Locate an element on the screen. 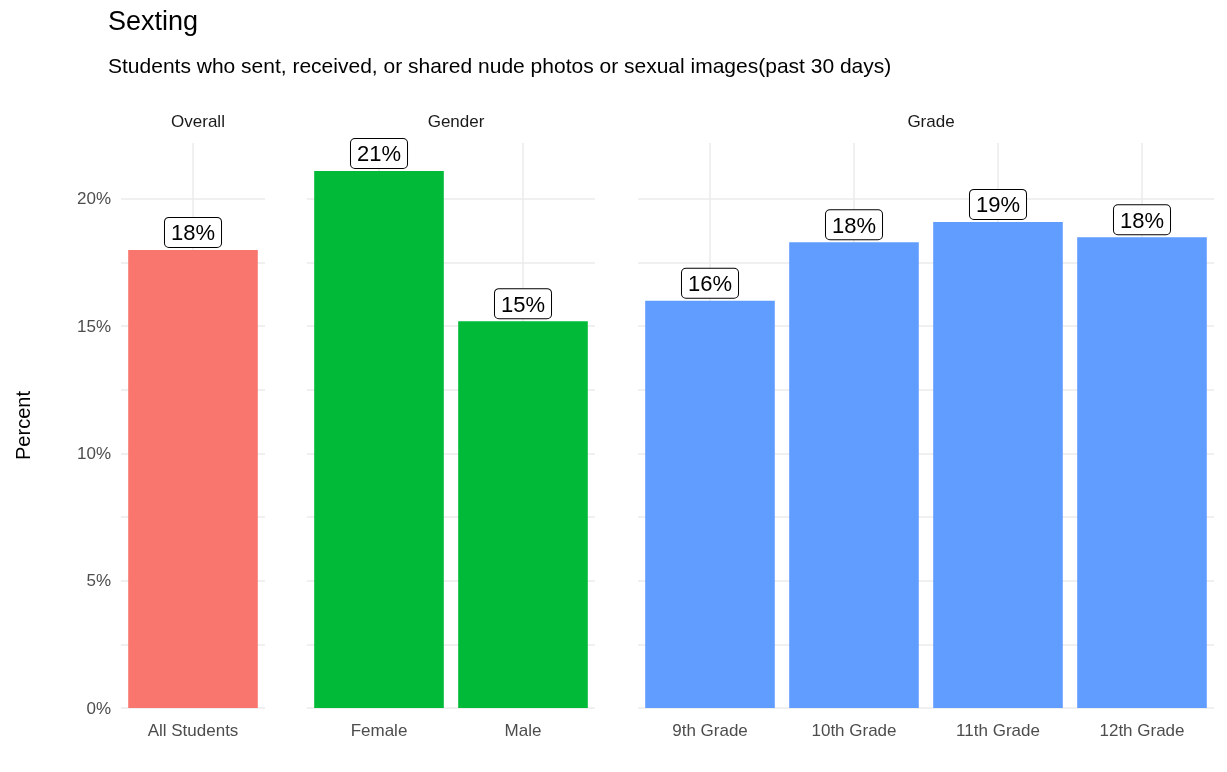 Image resolution: width=1227 pixels, height=772 pixels. data-label: 19% is located at coordinates (998, 205).